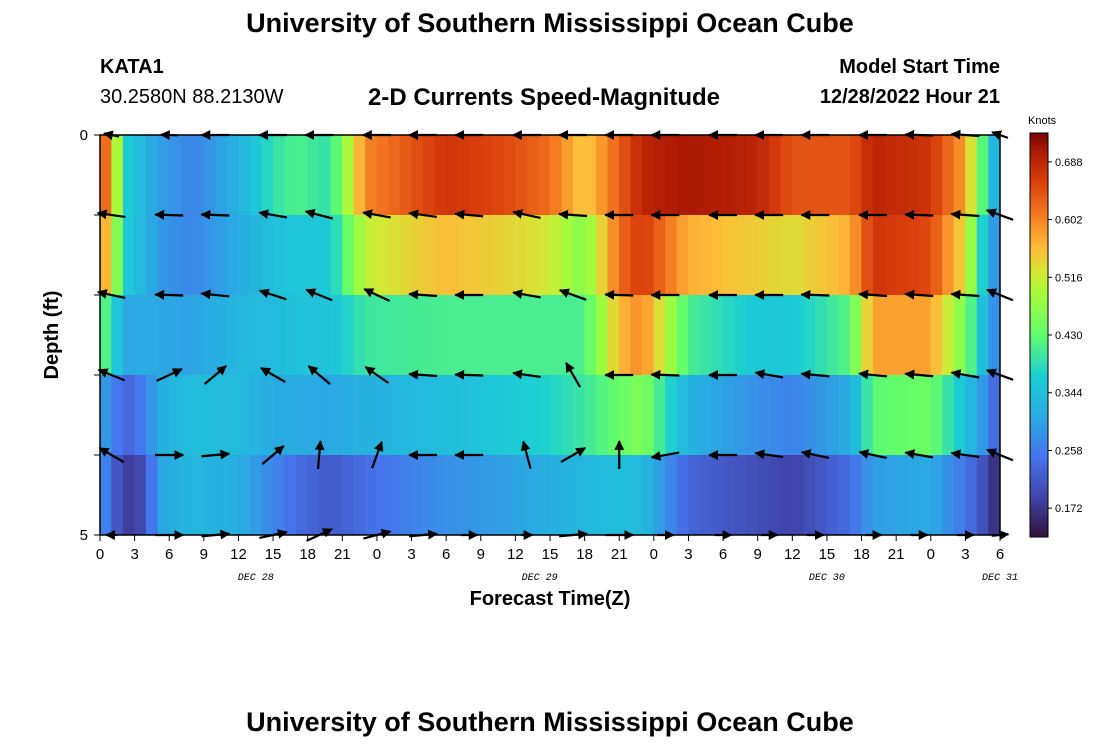 The width and height of the screenshot is (1100, 750). Describe the element at coordinates (896, 554) in the screenshot. I see `x-tick-label: 21` at that location.